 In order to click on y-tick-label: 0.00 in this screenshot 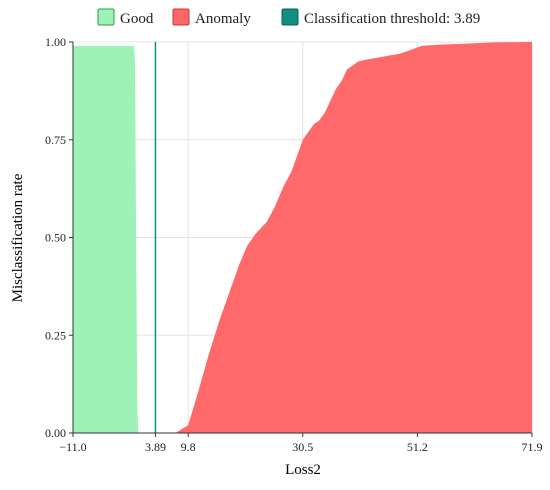, I will do `click(55, 433)`.